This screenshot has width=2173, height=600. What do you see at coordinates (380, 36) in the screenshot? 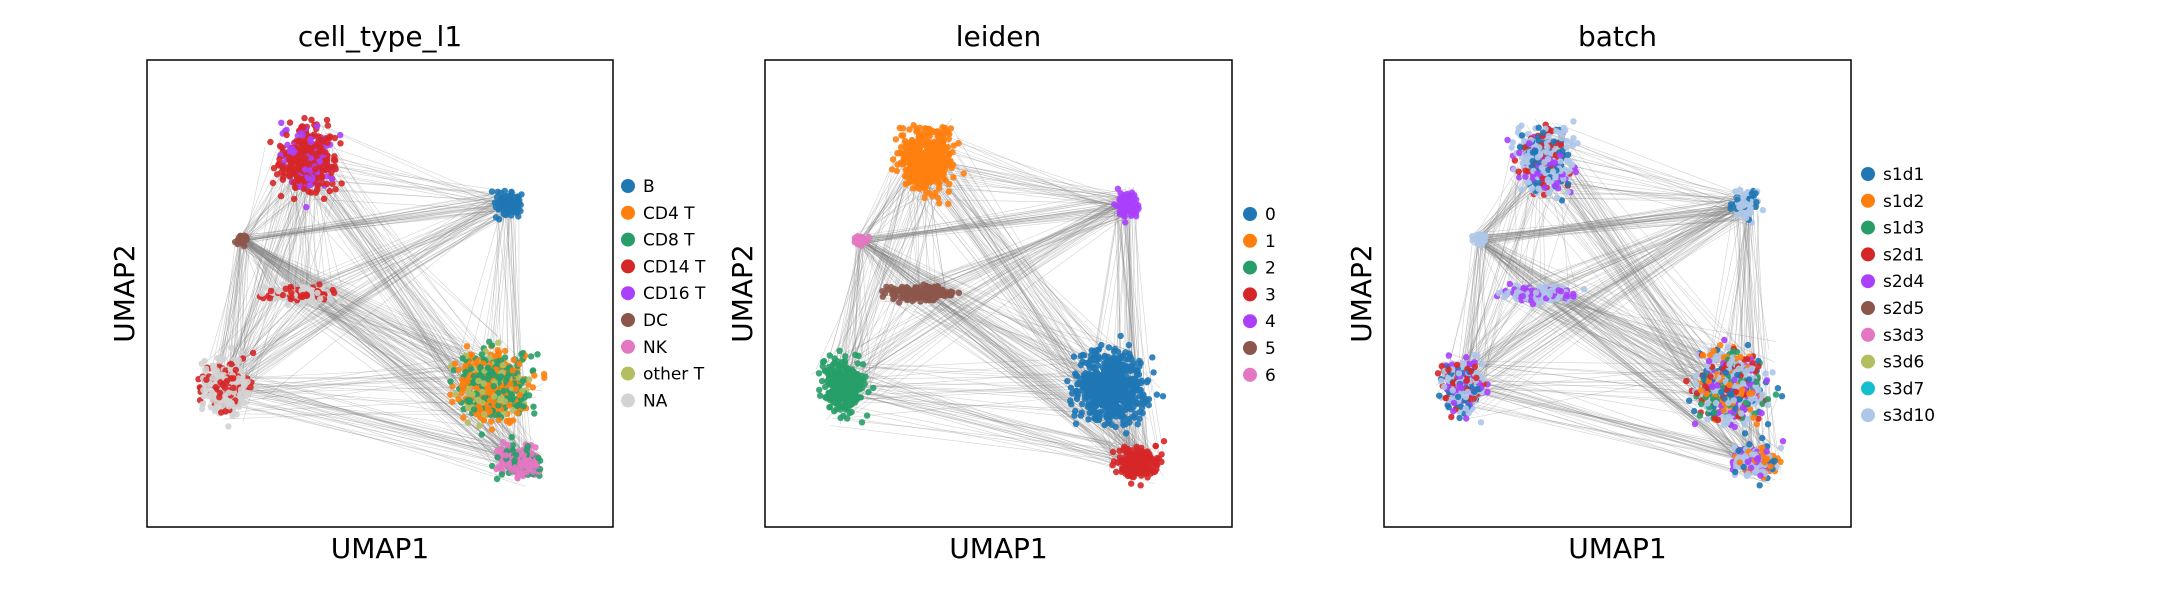
I see `panel-title: cell_type_l1` at bounding box center [380, 36].